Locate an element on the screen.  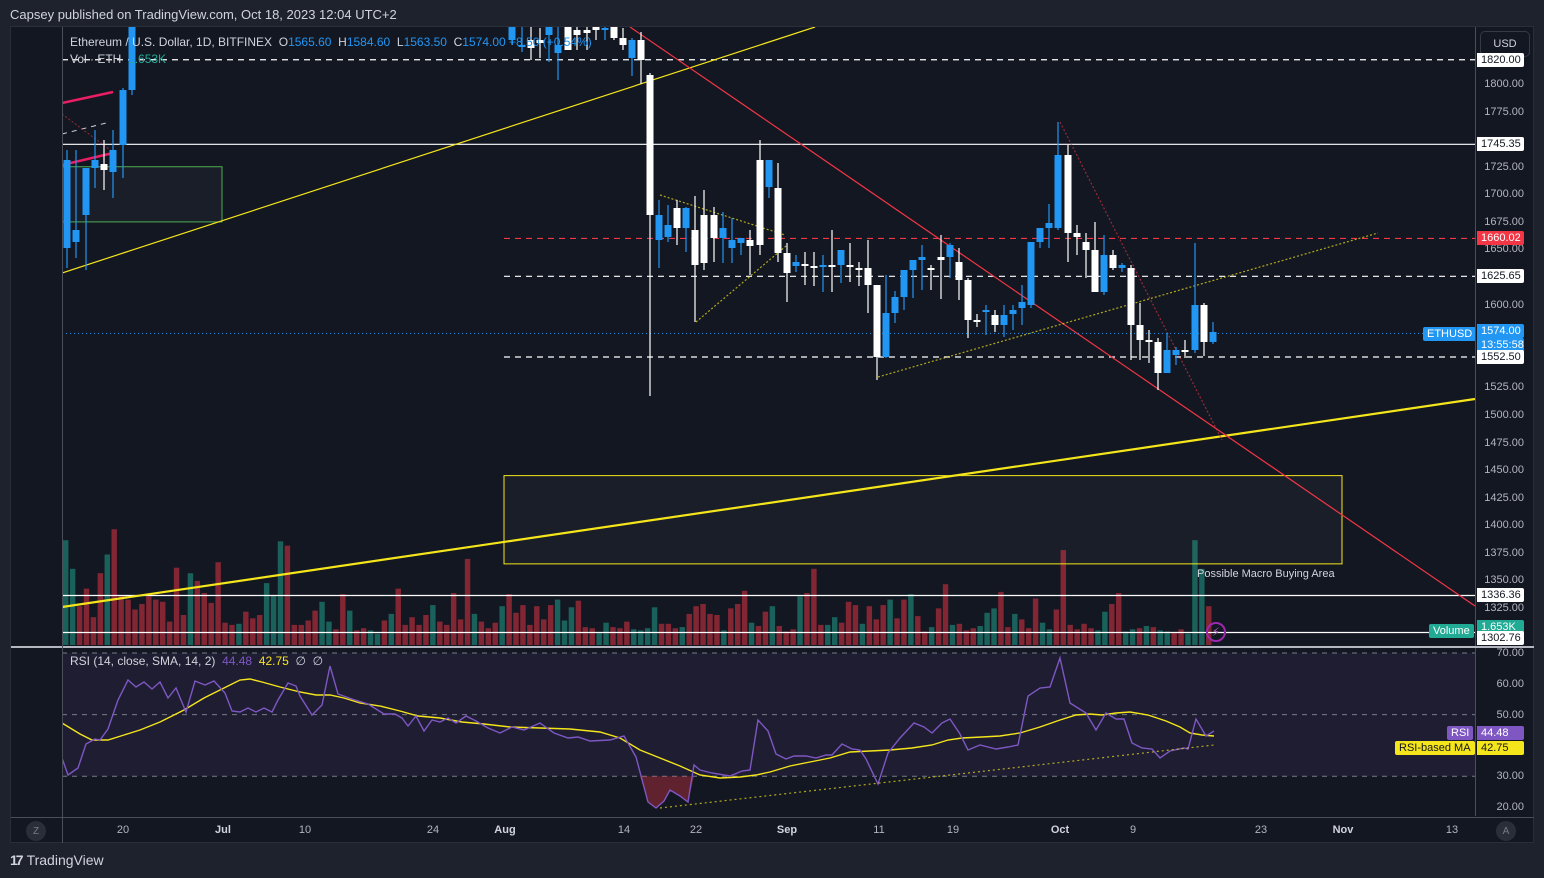
brand-name: TradingView is located at coordinates (65, 860).